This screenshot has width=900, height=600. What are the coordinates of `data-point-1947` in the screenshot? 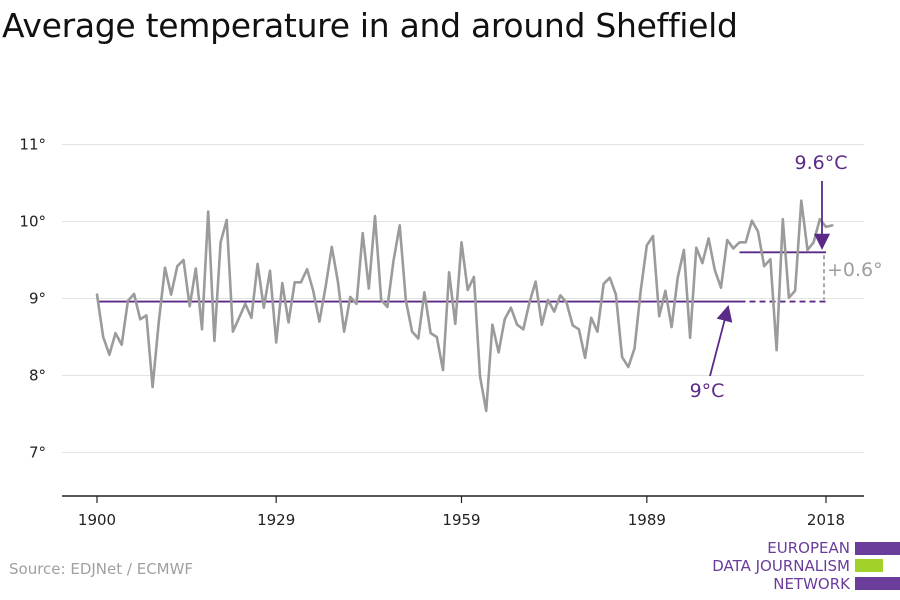 It's located at (387, 307).